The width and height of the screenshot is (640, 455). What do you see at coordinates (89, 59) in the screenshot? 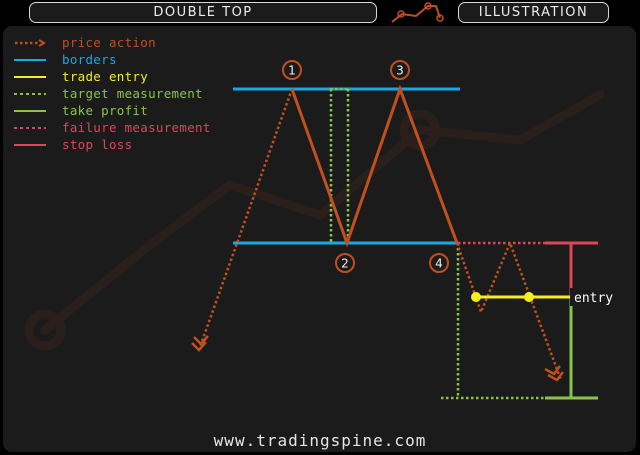
I see `legend-label: borders` at bounding box center [89, 59].